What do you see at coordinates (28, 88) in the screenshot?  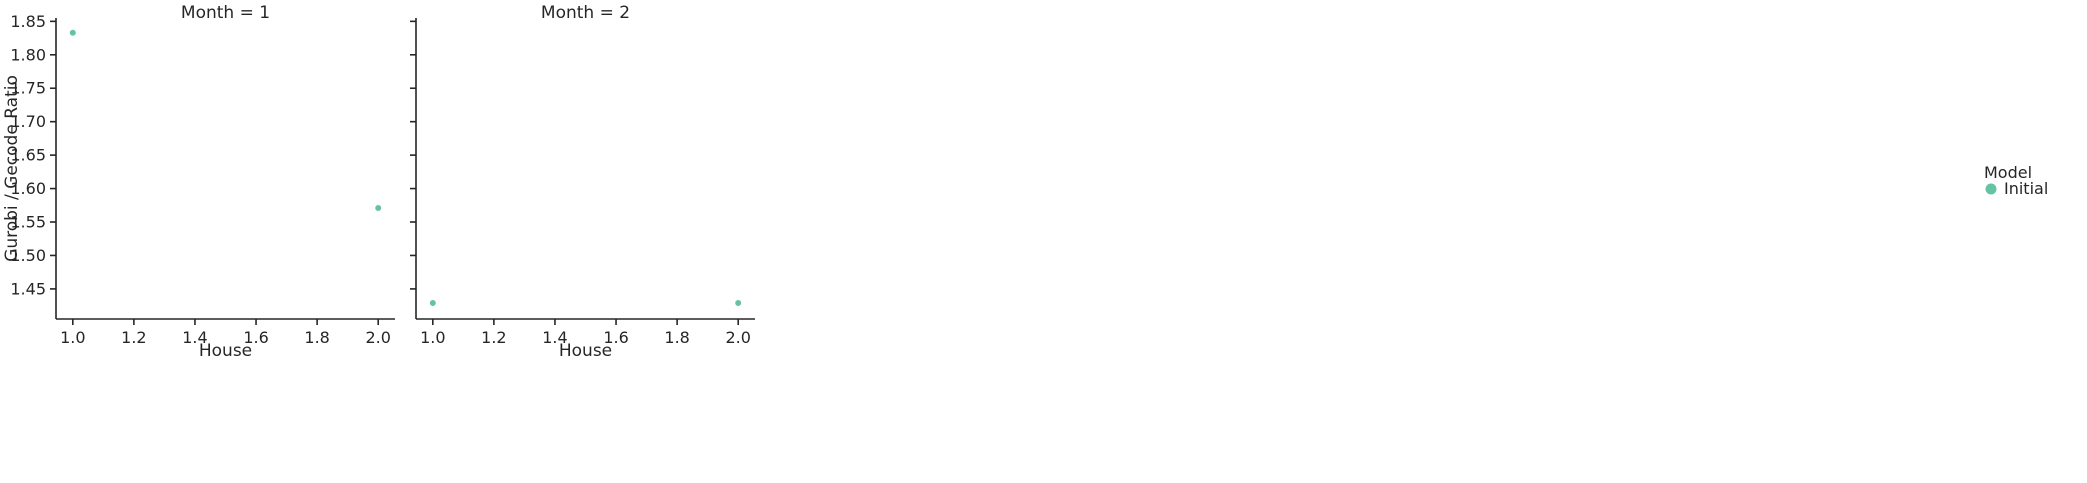 I see `y-tick-label: 1.75` at bounding box center [28, 88].